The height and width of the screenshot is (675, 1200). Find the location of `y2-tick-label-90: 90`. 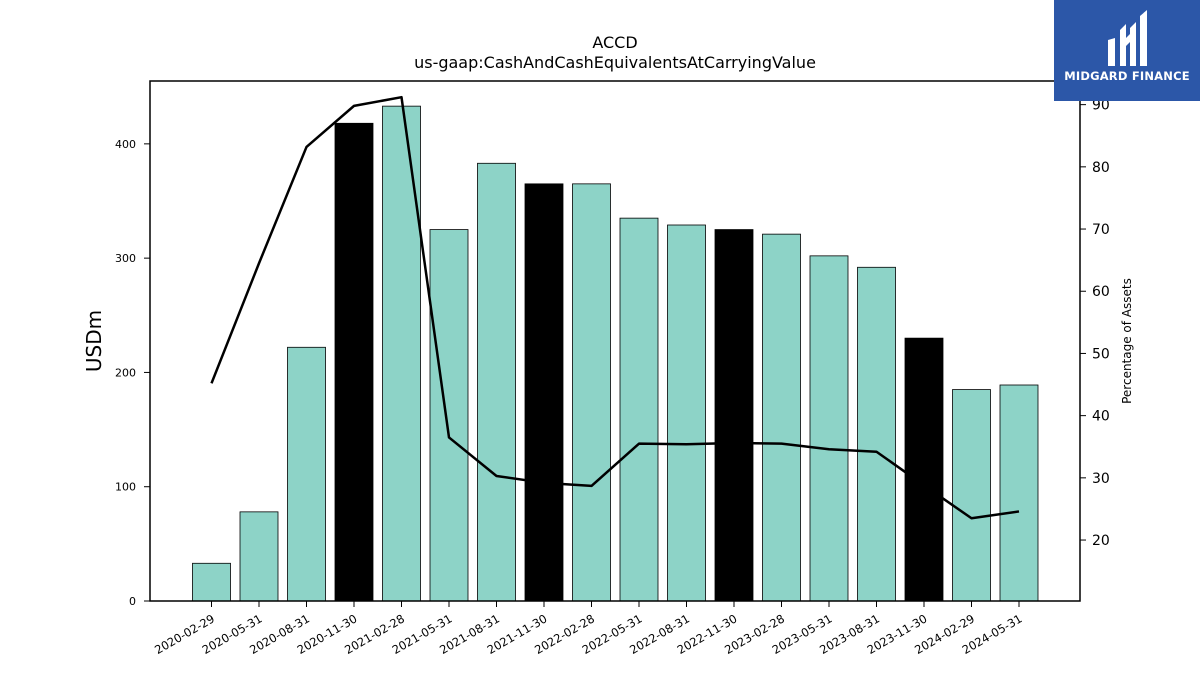

y2-tick-label-90: 90 is located at coordinates (1101, 106).